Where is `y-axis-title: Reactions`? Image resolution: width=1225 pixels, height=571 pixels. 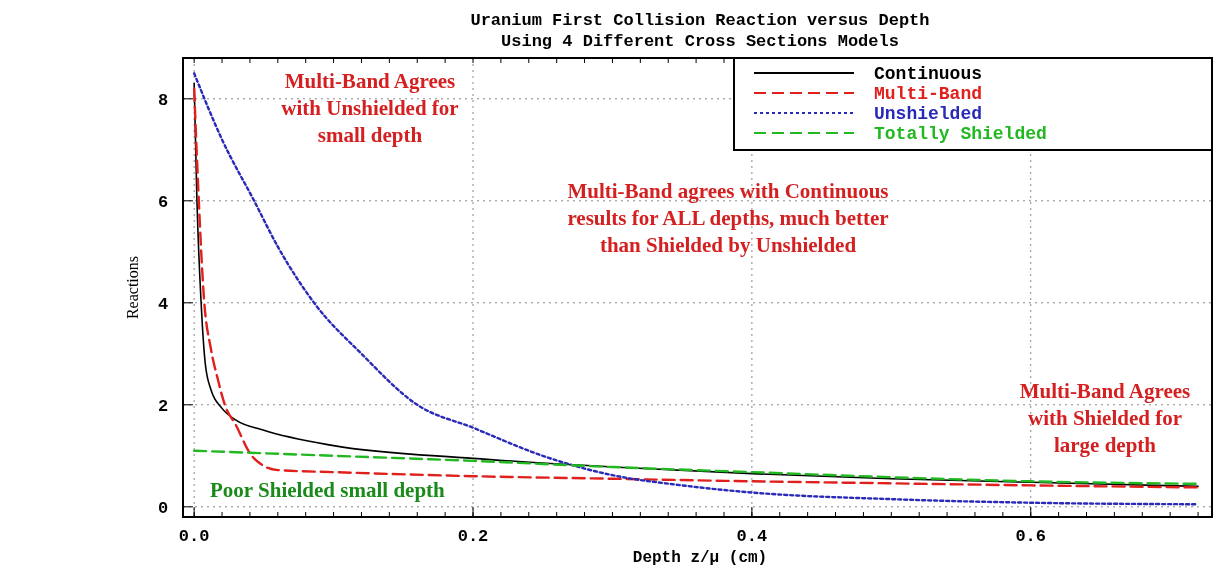 y-axis-title: Reactions is located at coordinates (132, 287).